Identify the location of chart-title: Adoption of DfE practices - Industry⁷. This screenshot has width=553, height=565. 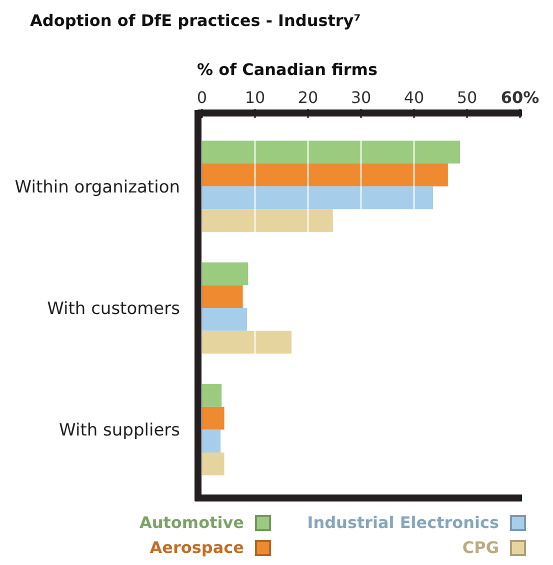
(195, 20).